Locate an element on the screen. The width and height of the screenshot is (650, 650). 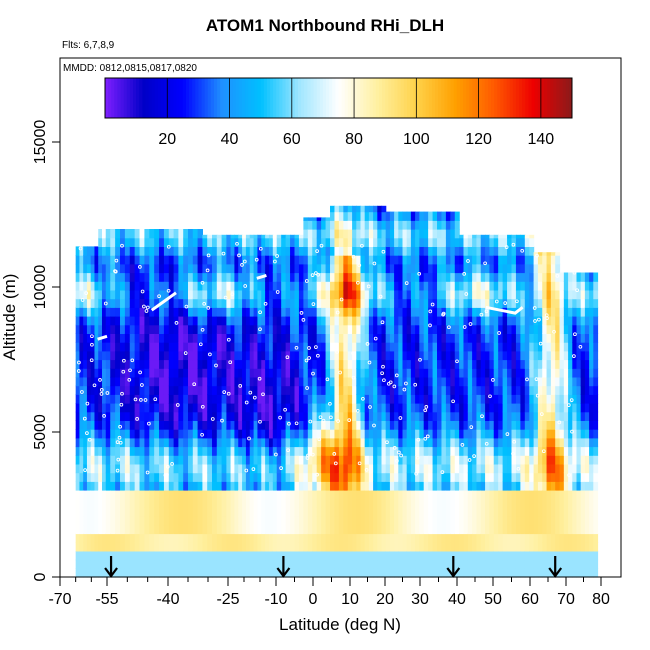
track-marker is located at coordinates (225, 297).